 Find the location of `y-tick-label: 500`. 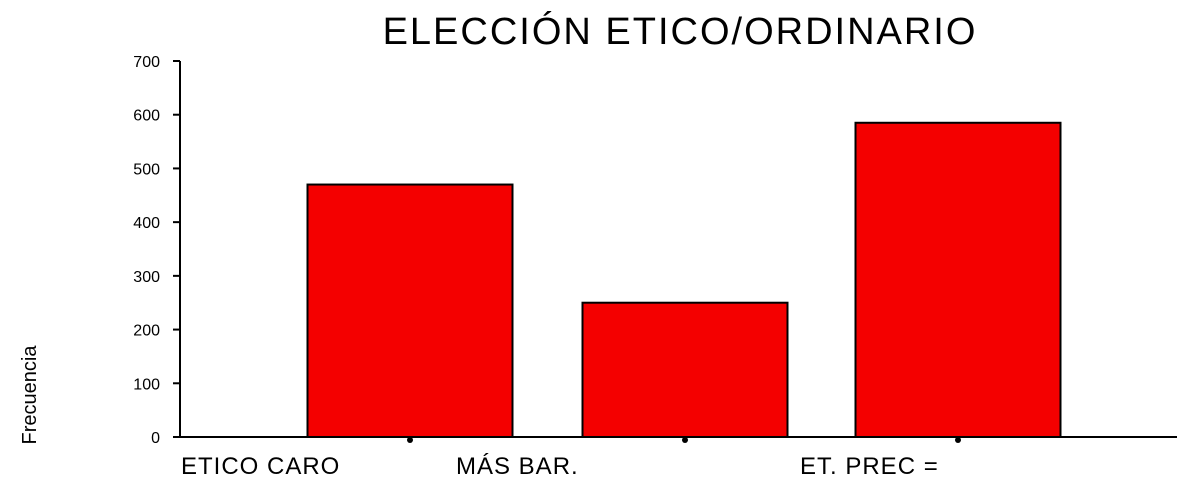

y-tick-label: 500 is located at coordinates (146, 169).